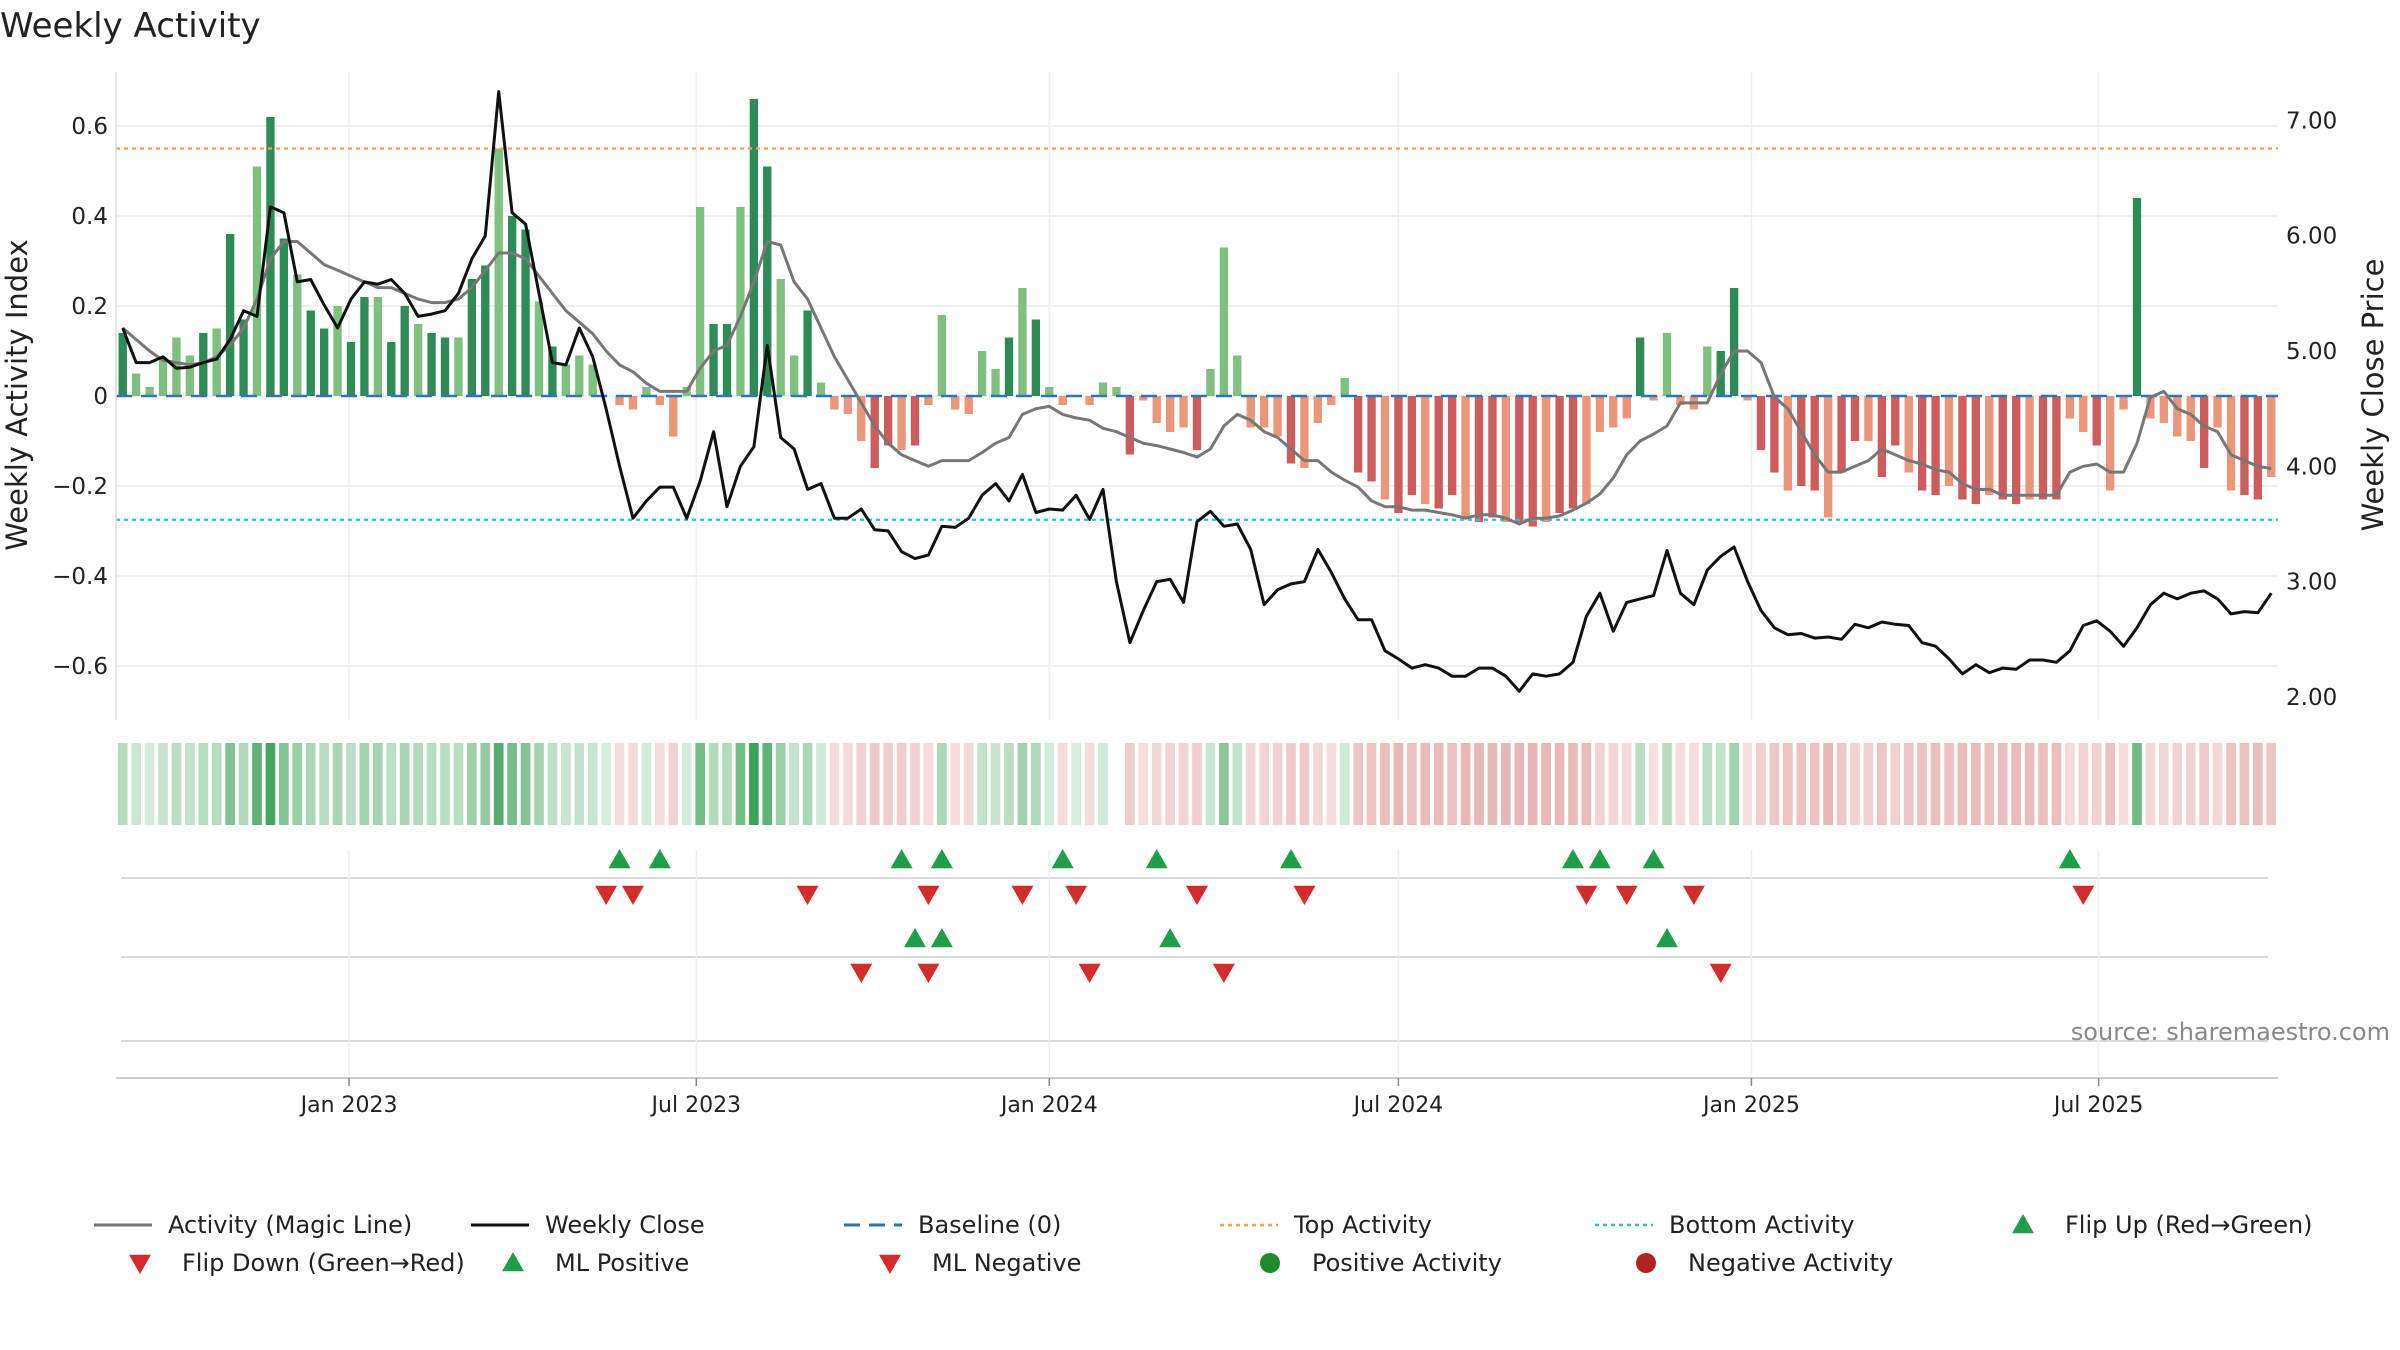  What do you see at coordinates (989, 1225) in the screenshot?
I see `legend-label: Baseline (0)` at bounding box center [989, 1225].